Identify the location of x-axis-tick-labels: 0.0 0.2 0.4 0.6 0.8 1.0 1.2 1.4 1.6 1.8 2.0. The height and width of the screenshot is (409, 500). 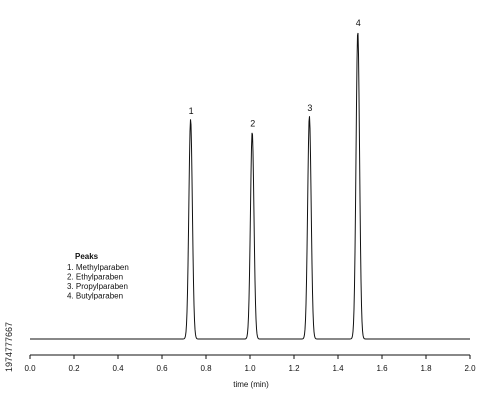
(250, 368).